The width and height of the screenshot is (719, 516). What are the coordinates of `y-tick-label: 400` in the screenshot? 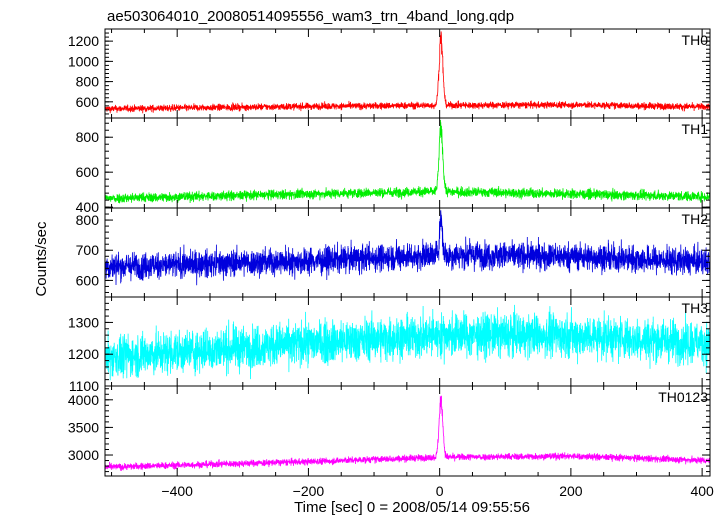 It's located at (88, 207).